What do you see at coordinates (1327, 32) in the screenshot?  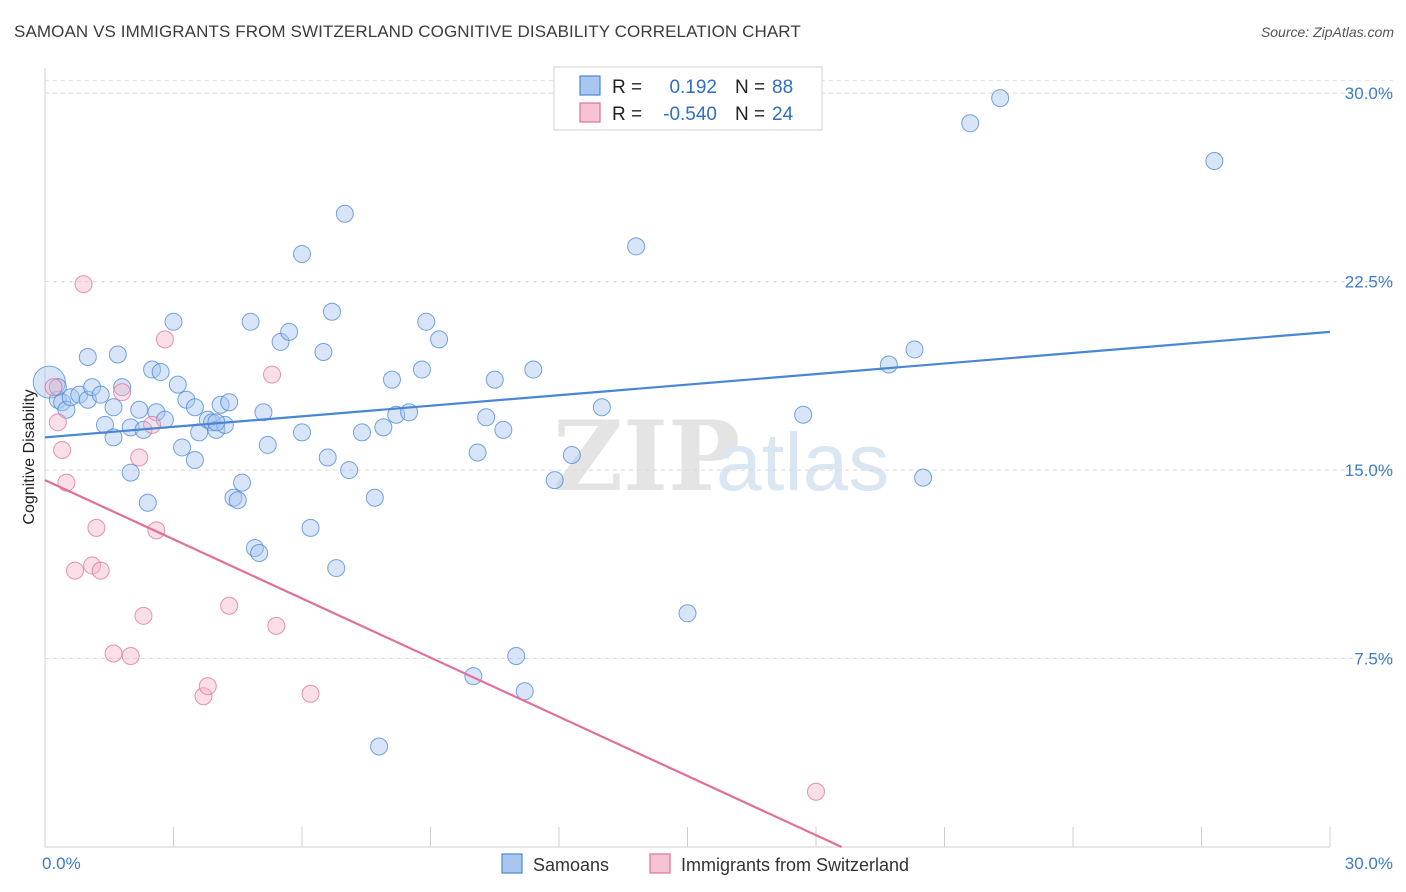 I see `source-label: Source: ZipAtlas.com` at bounding box center [1327, 32].